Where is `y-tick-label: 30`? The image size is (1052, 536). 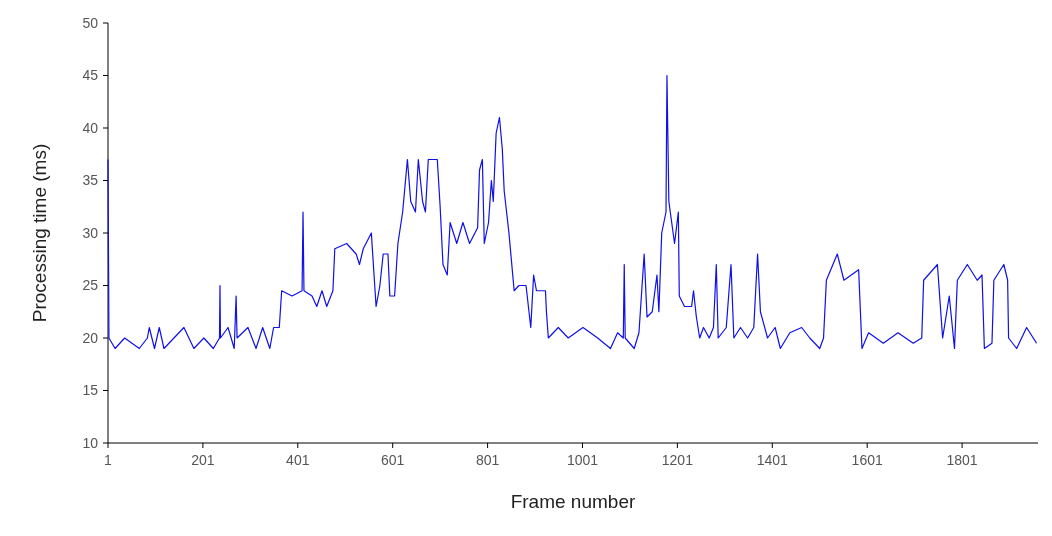 y-tick-label: 30 is located at coordinates (90, 232).